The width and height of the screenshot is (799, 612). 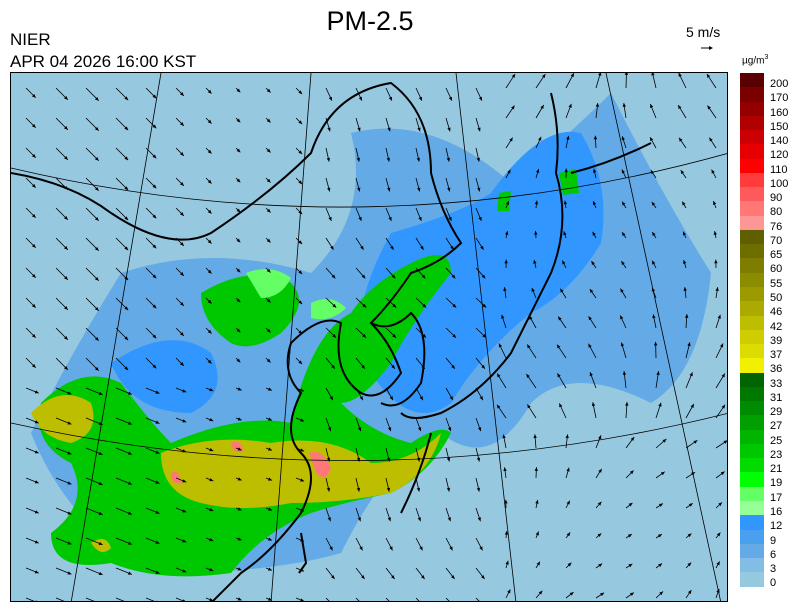 I want to click on legend-item: 200, so click(x=769, y=81).